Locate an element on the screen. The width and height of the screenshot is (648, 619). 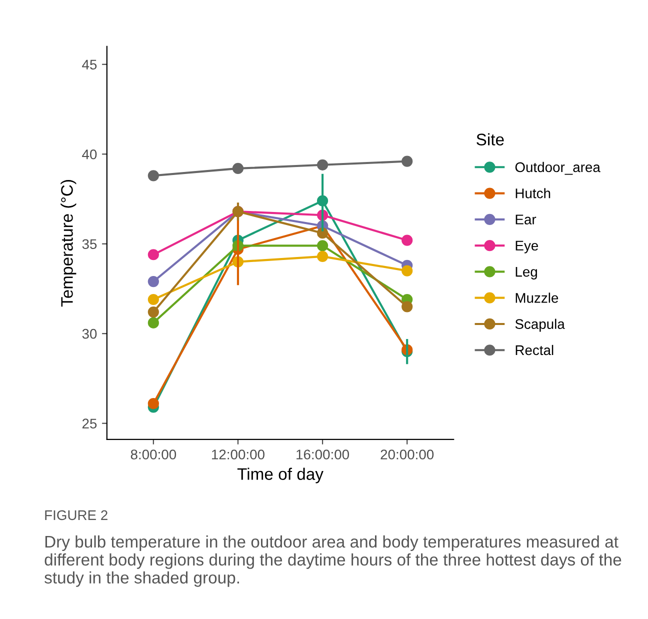
legend-label: Leg is located at coordinates (526, 273).